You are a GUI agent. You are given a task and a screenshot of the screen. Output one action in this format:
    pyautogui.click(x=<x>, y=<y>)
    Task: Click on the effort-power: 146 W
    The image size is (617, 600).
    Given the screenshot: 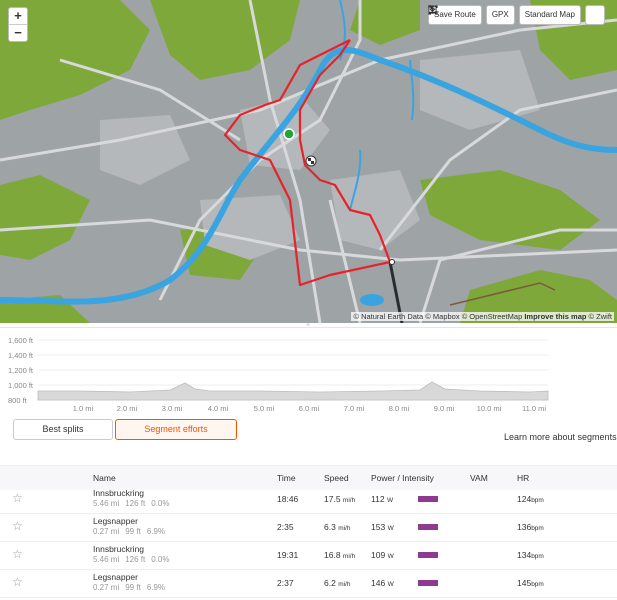 What is the action you would take?
    pyautogui.click(x=382, y=583)
    